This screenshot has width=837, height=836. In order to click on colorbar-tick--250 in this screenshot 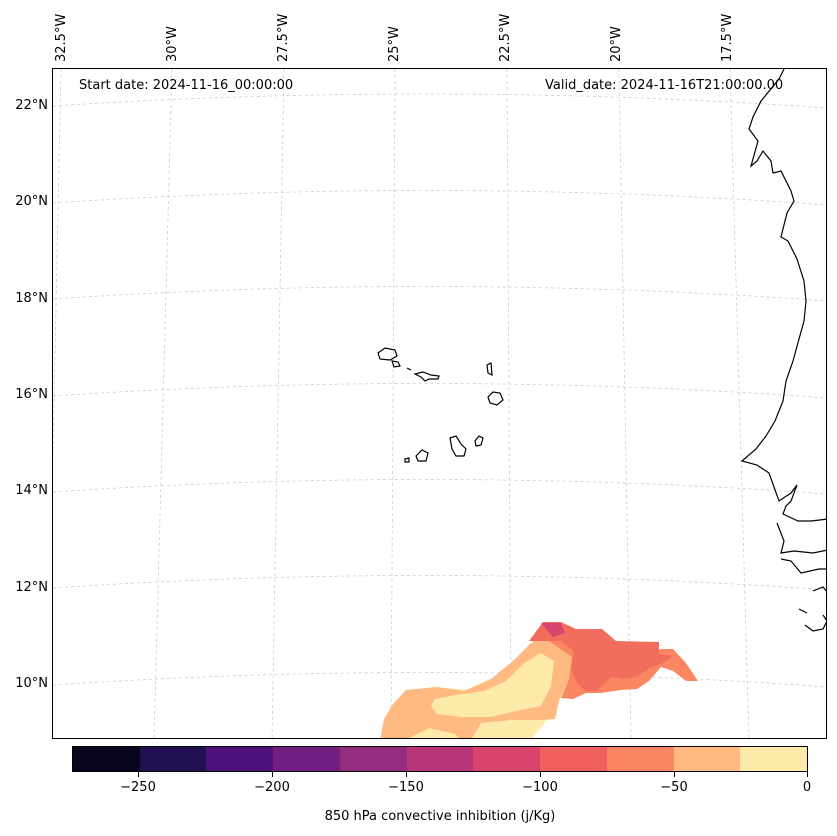, I will do `click(138, 774)`.